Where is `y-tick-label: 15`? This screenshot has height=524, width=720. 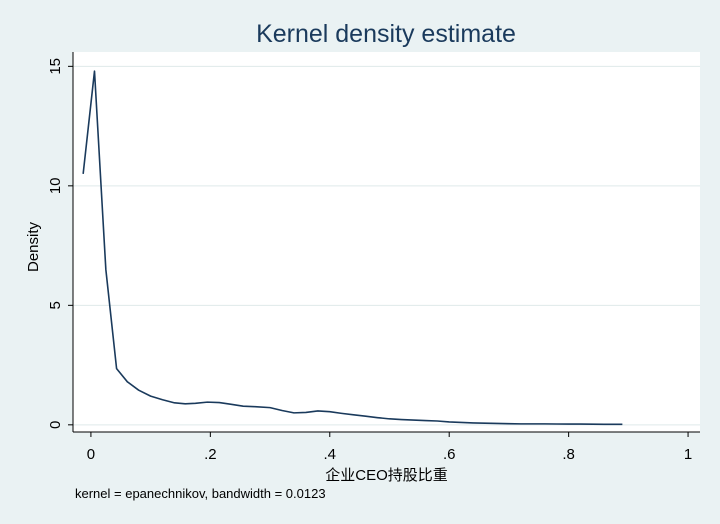 y-tick-label: 15 is located at coordinates (55, 66).